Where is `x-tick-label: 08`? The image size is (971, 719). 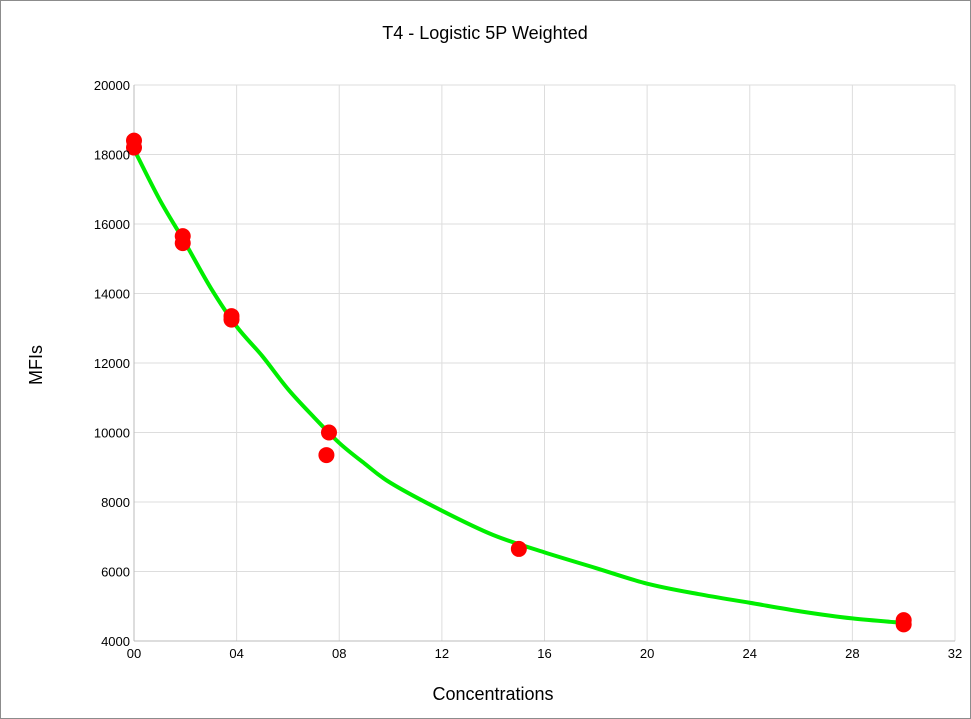 x-tick-label: 08 is located at coordinates (339, 653).